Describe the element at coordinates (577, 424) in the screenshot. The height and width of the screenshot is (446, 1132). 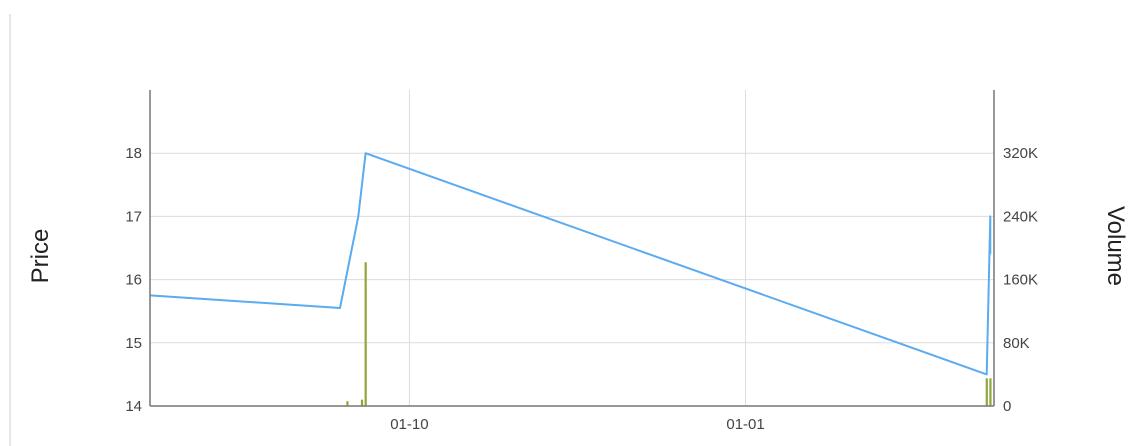
I see `date-tick-labels: 01-10 01-01` at that location.